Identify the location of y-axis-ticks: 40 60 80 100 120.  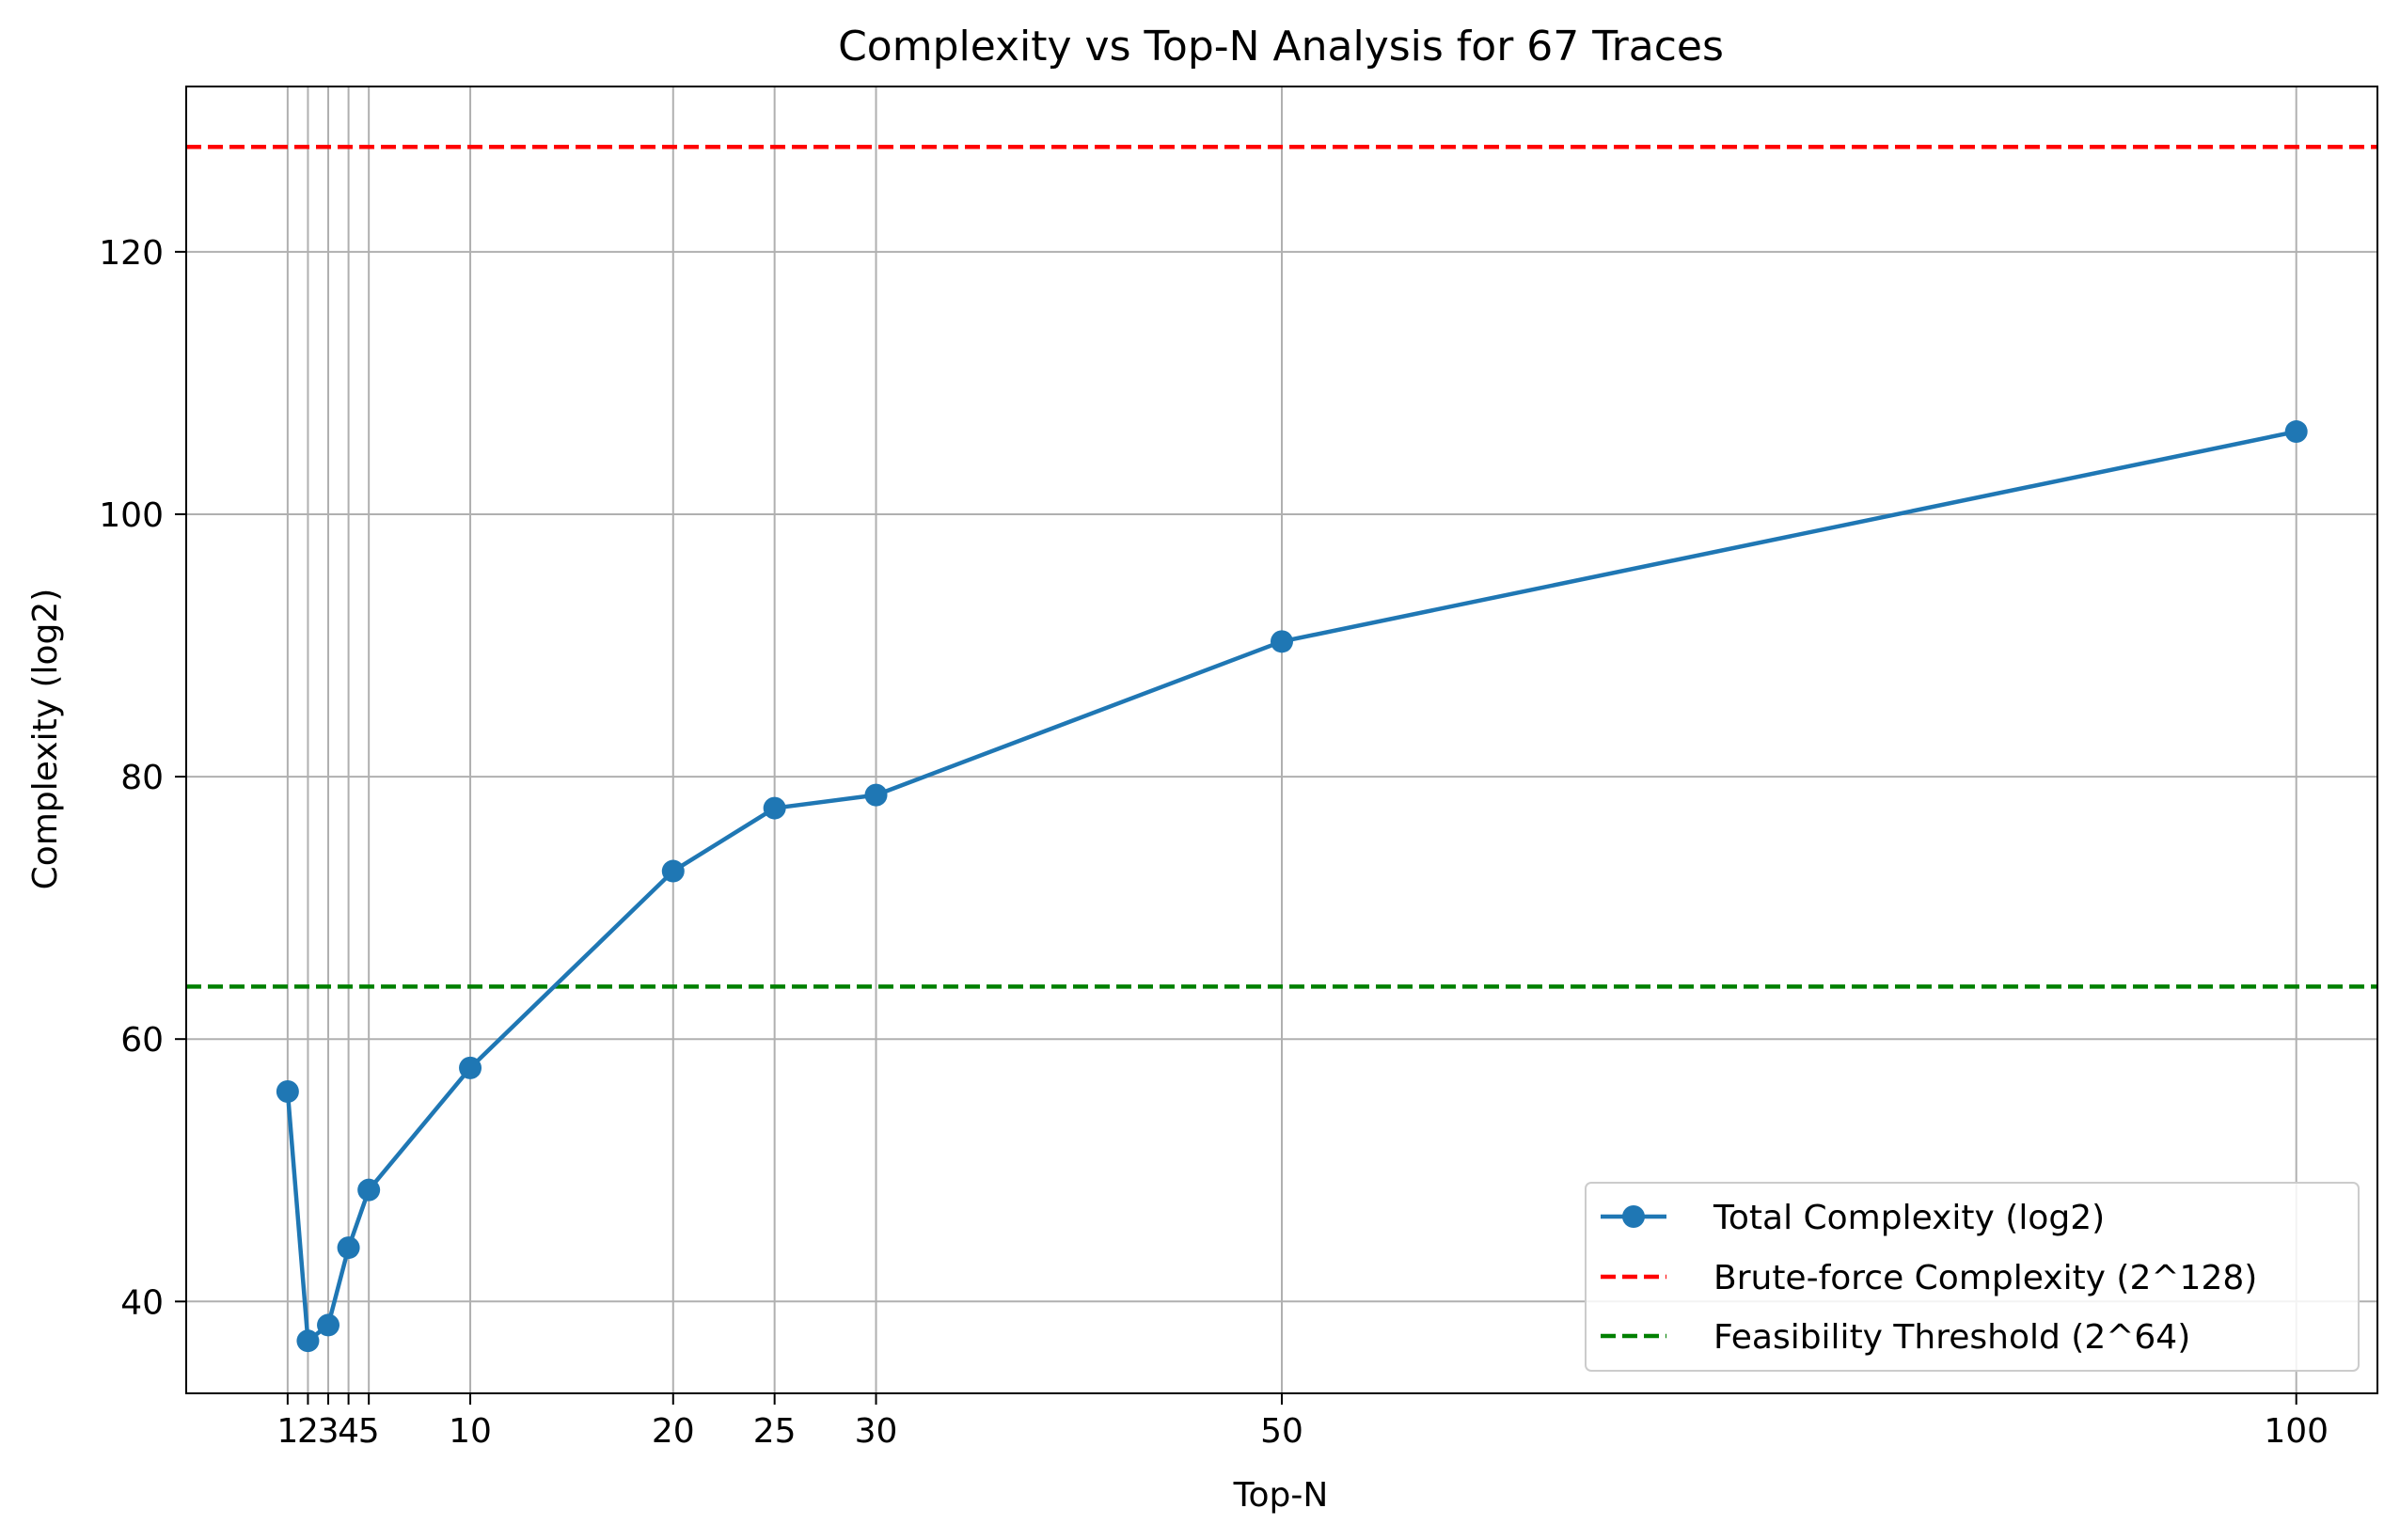
(142, 778).